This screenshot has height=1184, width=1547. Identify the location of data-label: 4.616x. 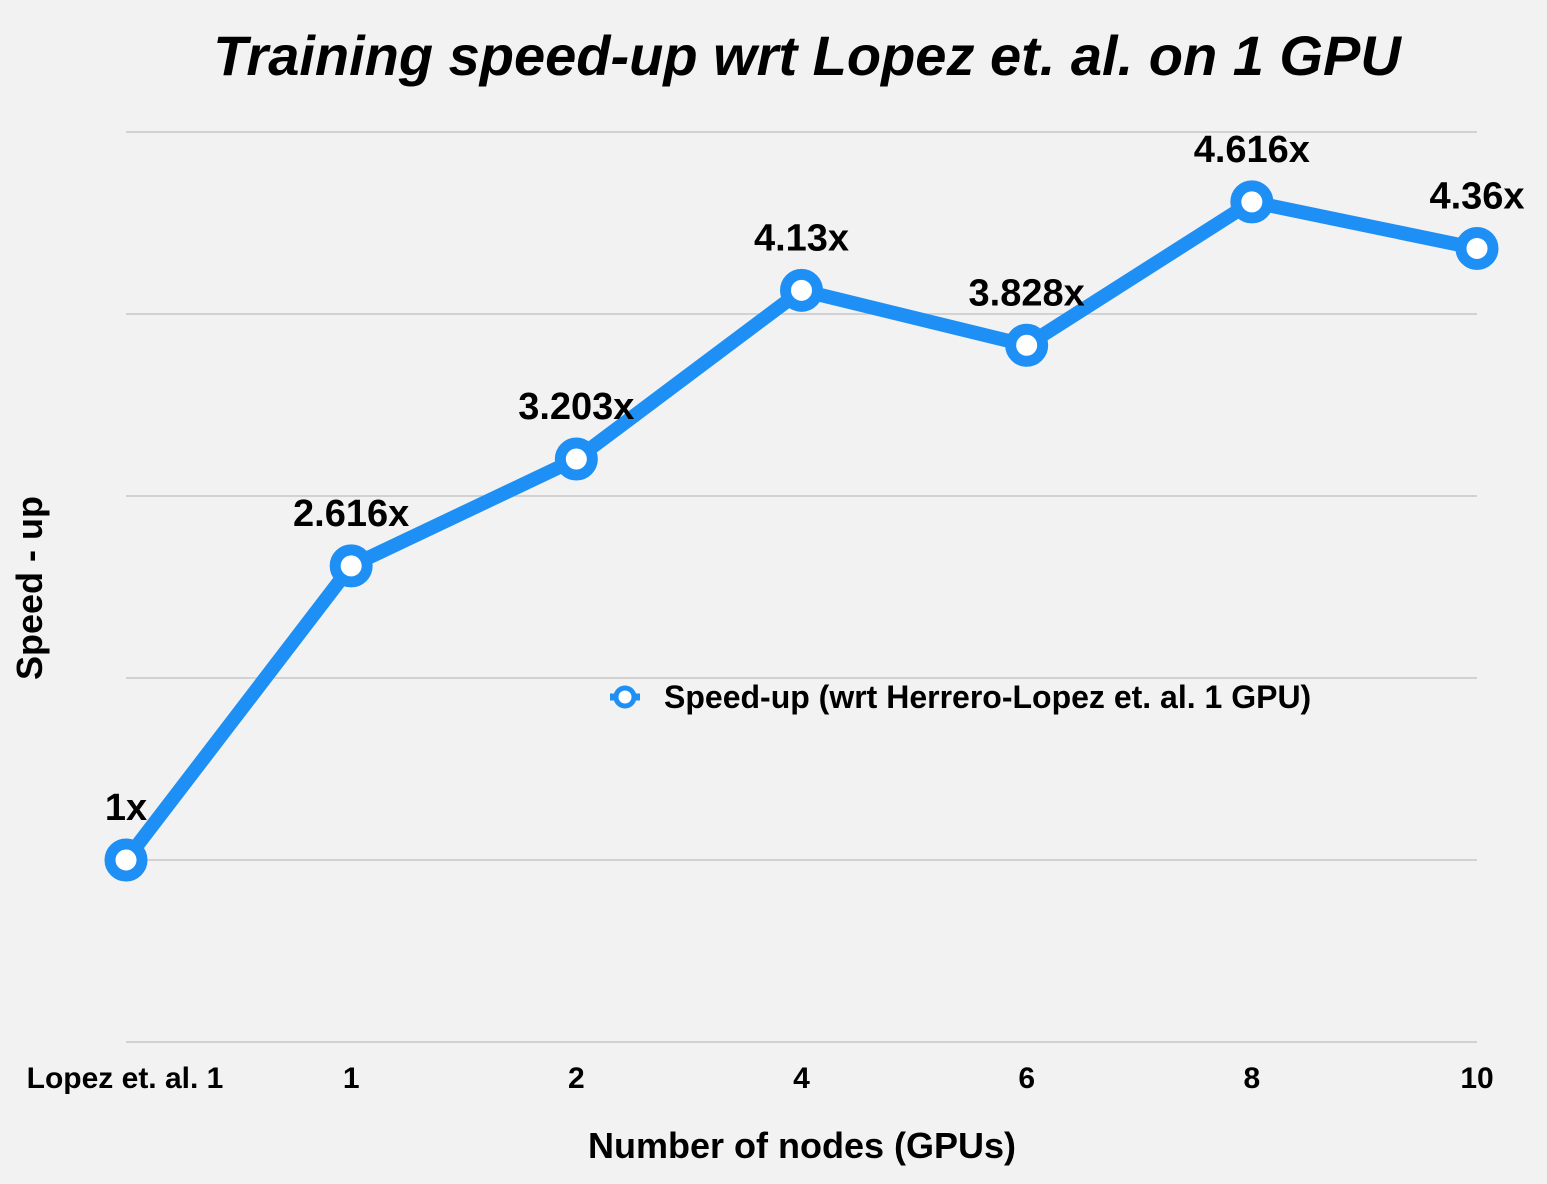
(1252, 150).